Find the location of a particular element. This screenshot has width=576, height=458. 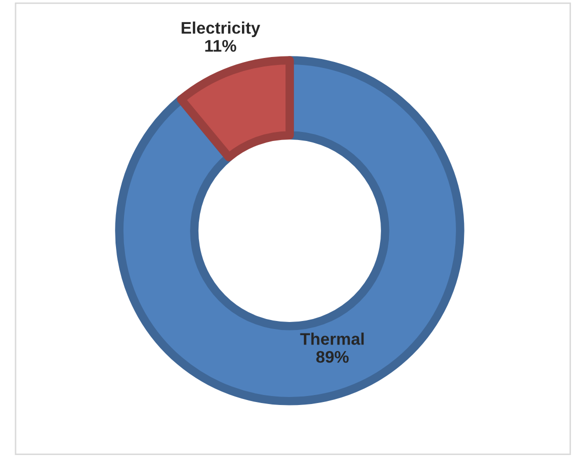

slice-label: Electricity is located at coordinates (221, 30).